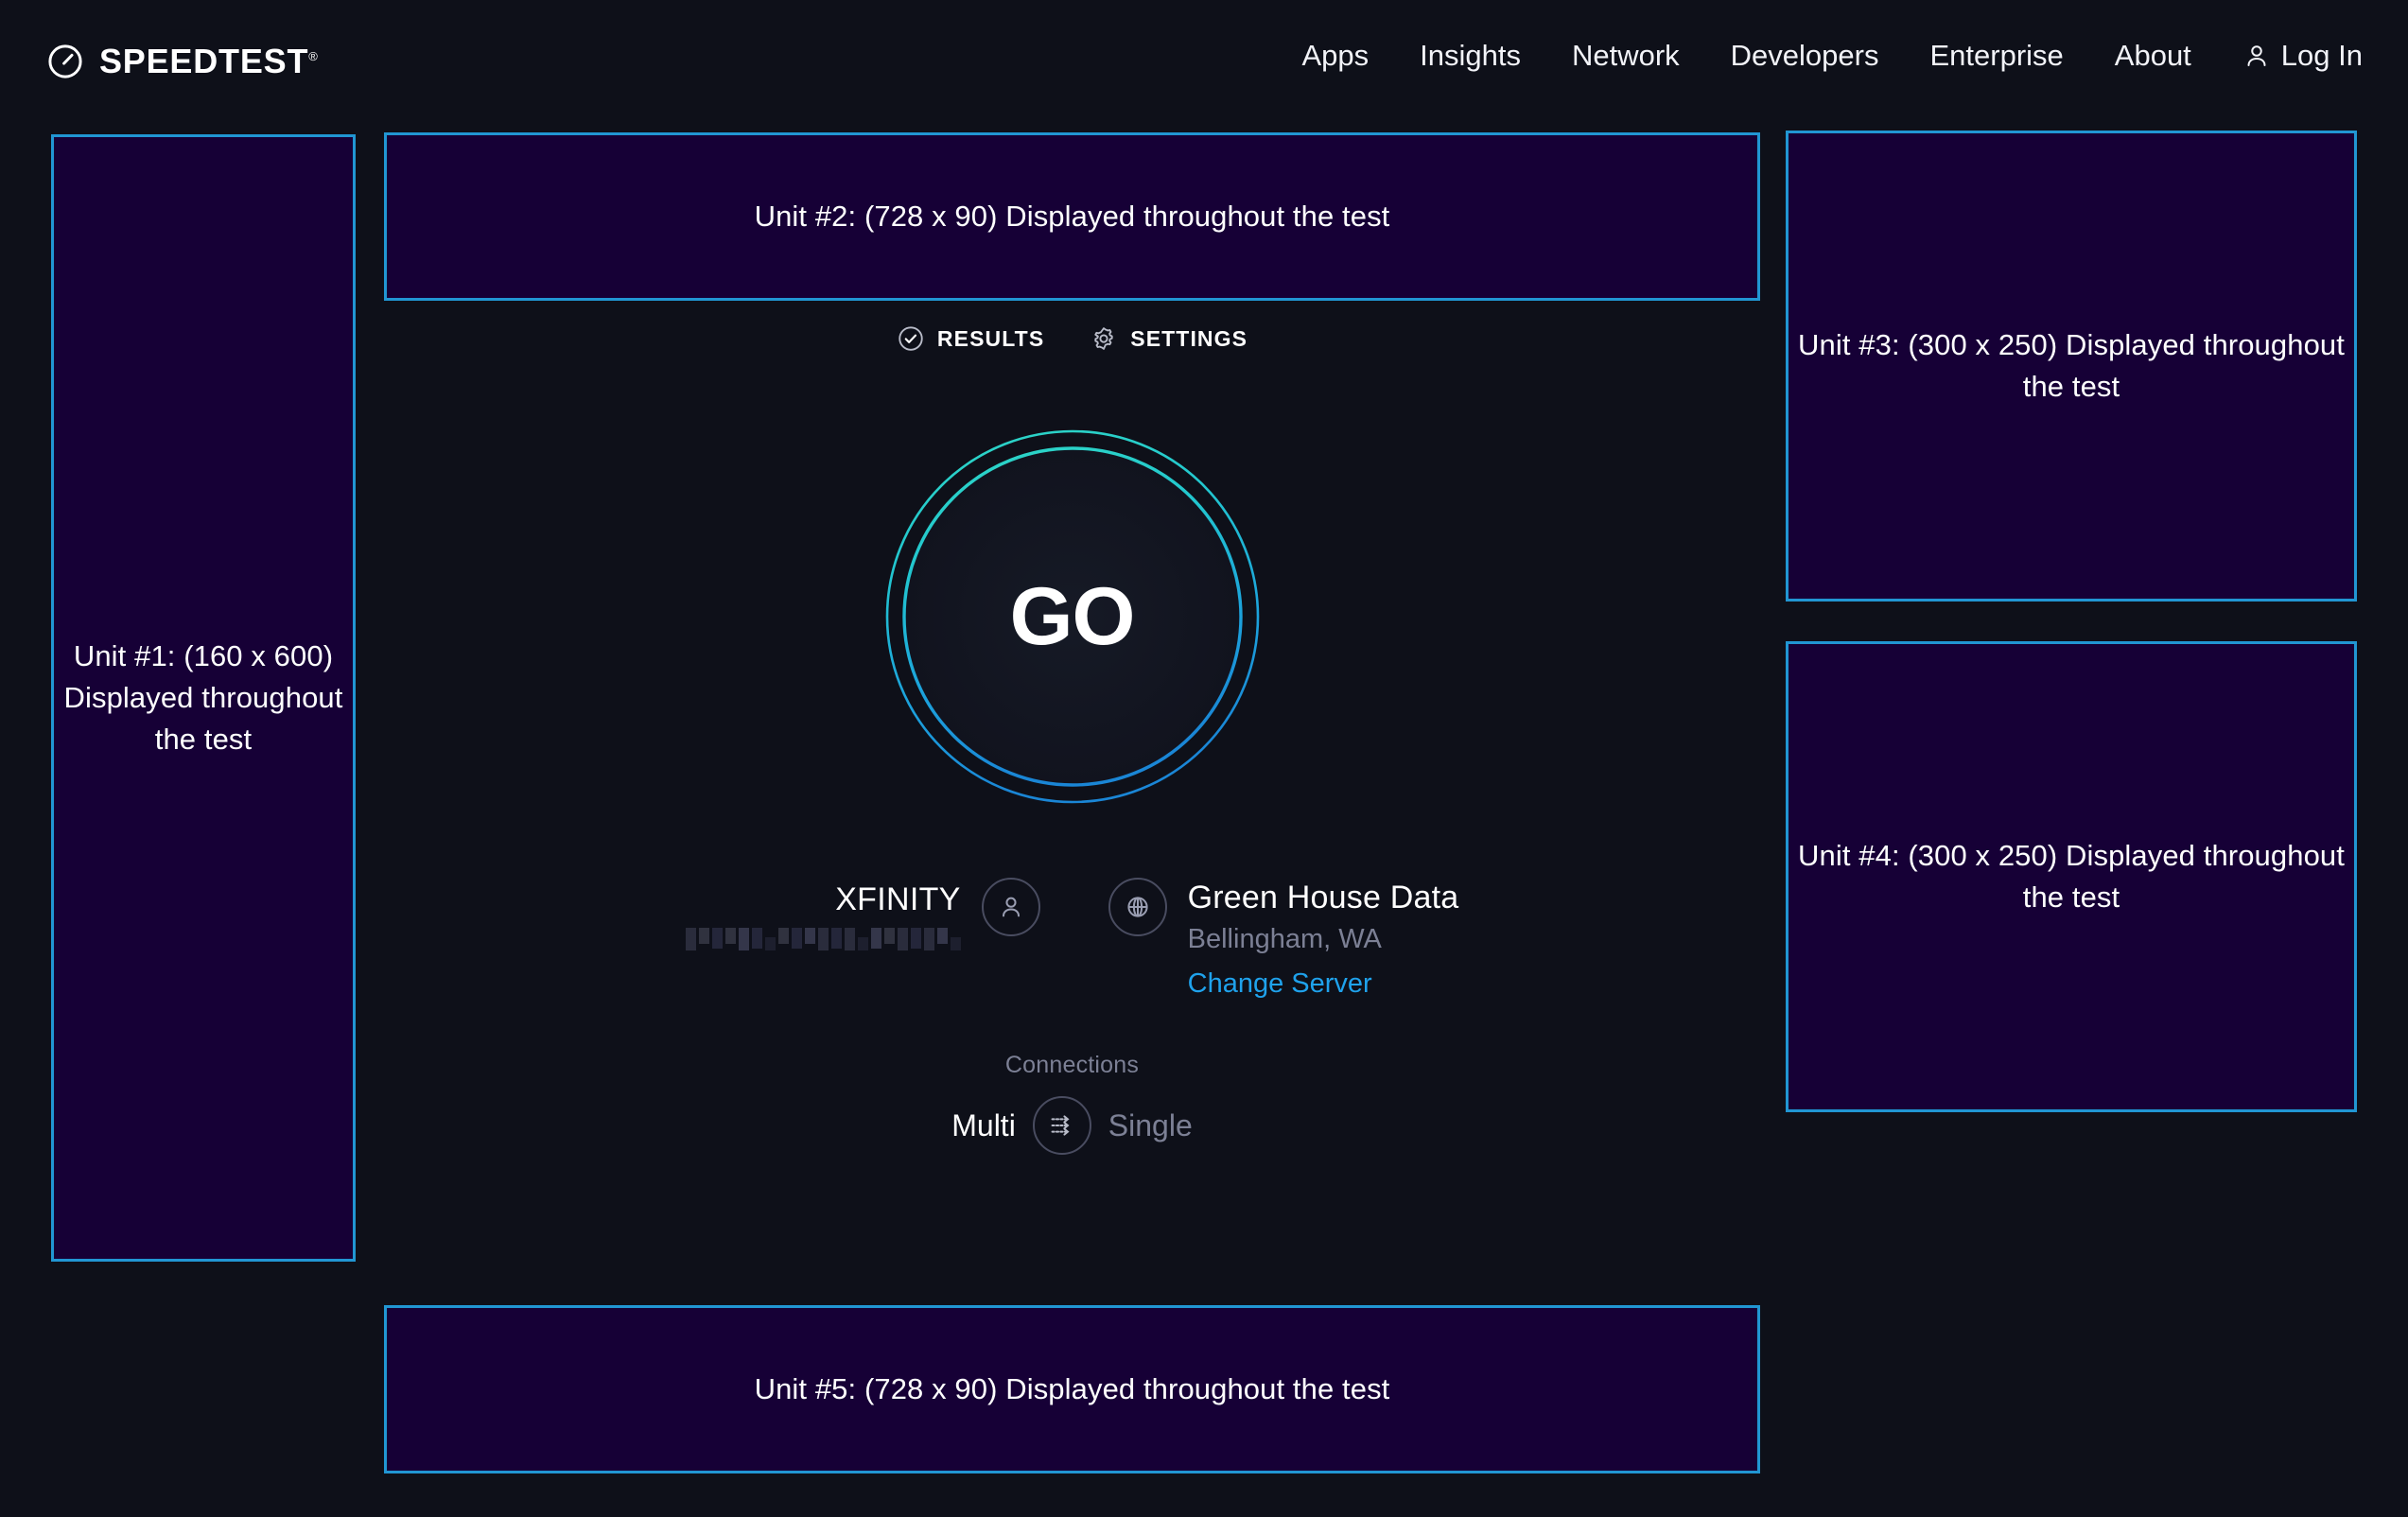 This screenshot has height=1517, width=2408. I want to click on connections-single-option: Single, so click(1151, 1124).